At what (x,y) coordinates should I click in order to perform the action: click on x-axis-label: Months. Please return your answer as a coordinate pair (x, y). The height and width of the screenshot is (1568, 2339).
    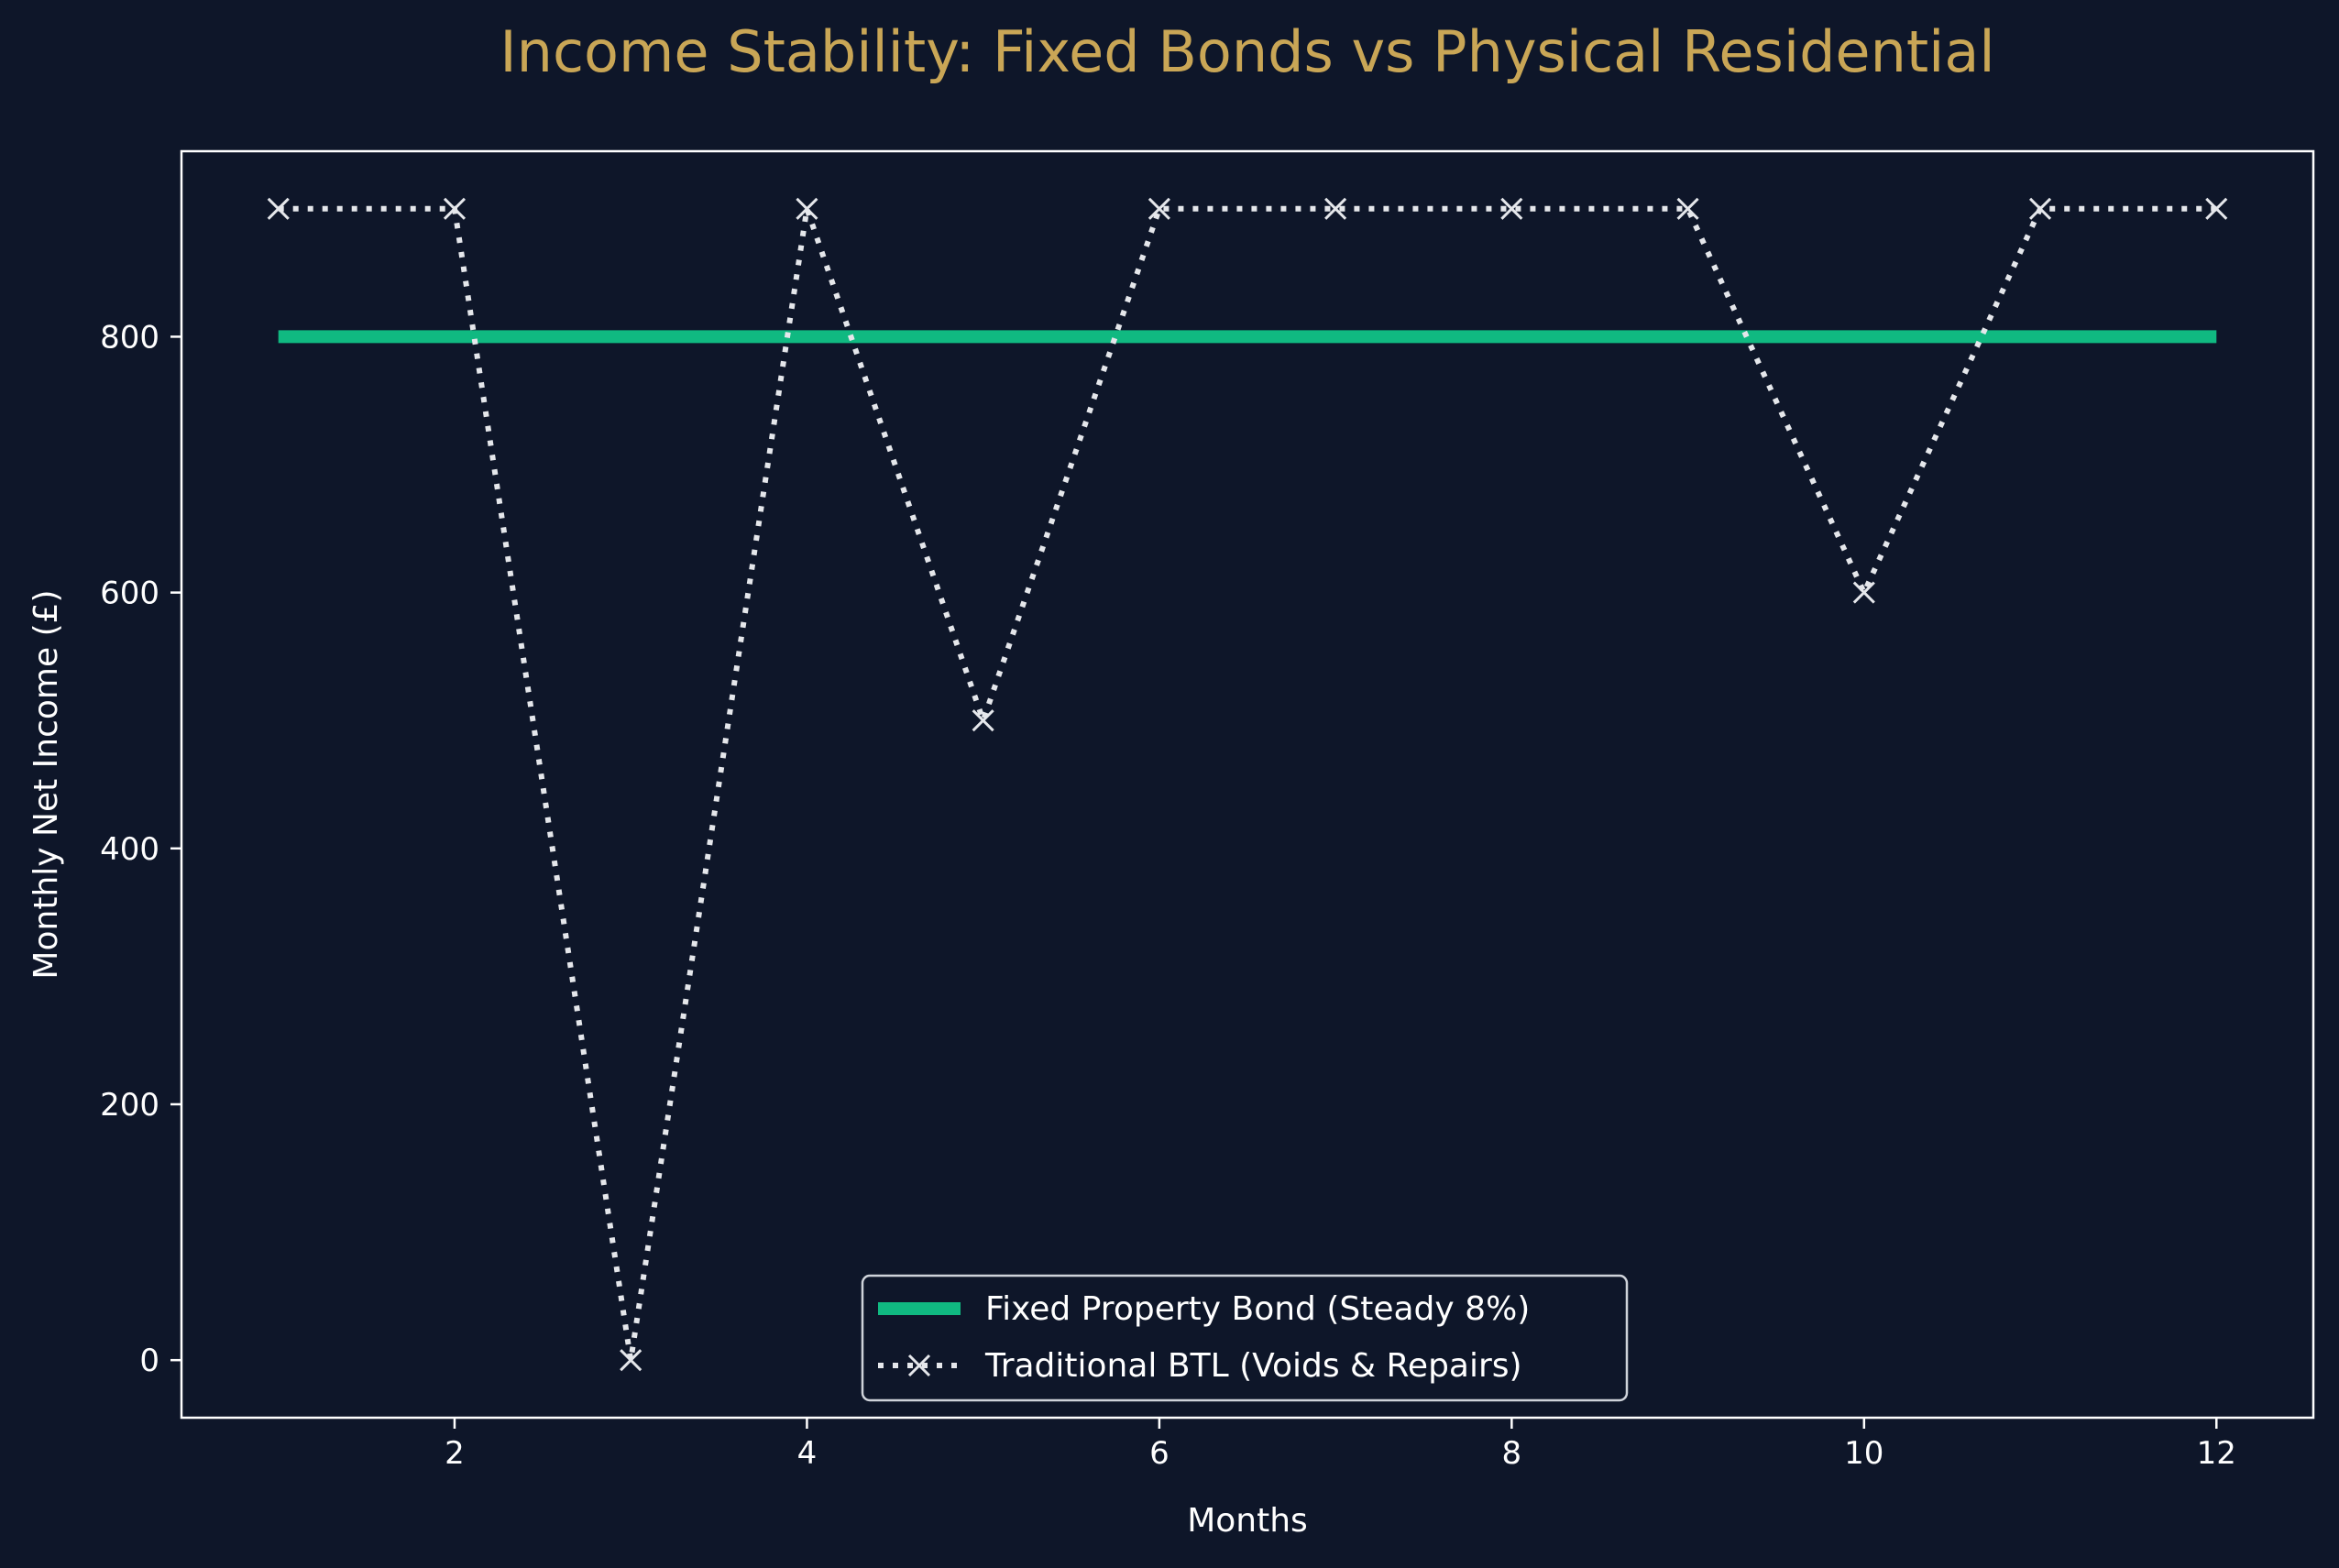
    Looking at the image, I should click on (1247, 1521).